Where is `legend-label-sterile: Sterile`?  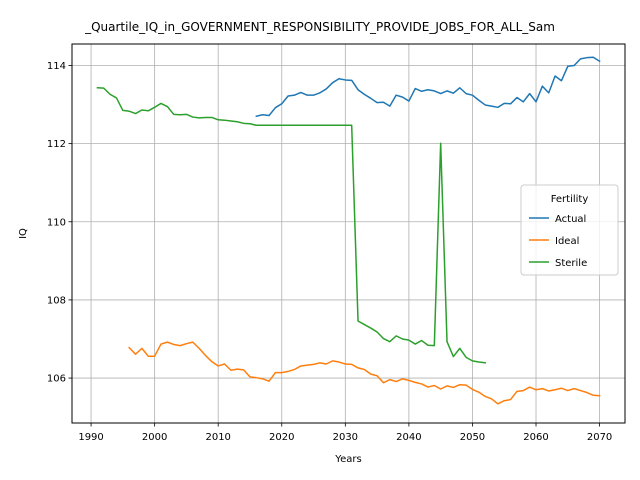 legend-label-sterile: Sterile is located at coordinates (571, 263).